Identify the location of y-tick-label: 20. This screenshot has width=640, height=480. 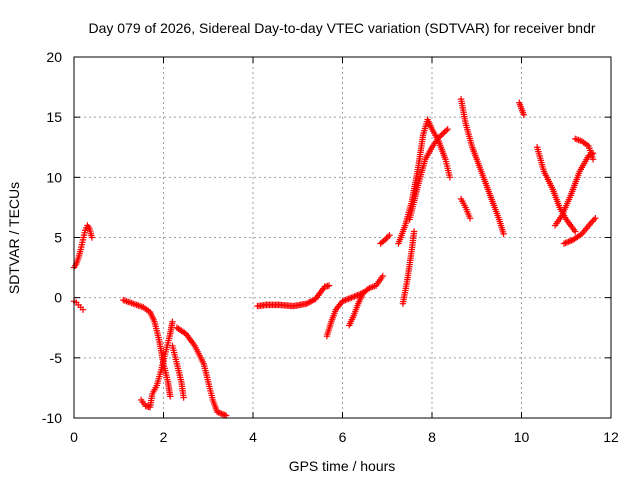
(54, 57).